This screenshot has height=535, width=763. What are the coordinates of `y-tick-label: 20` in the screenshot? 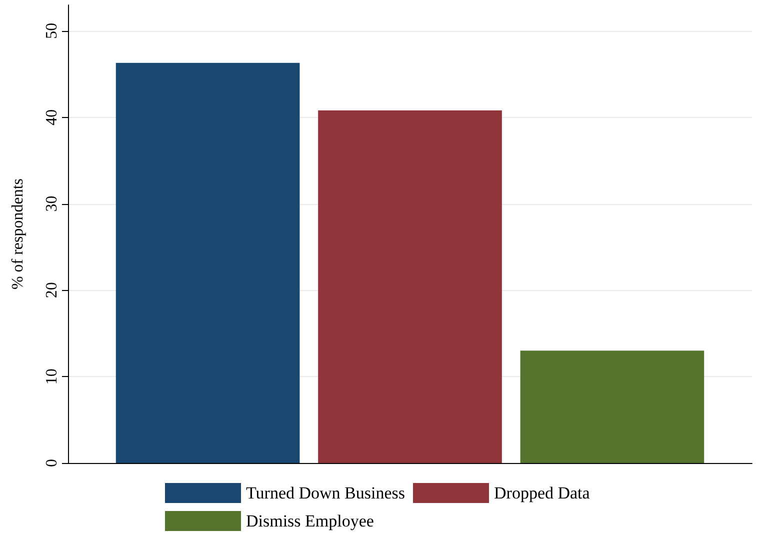 It's located at (52, 290).